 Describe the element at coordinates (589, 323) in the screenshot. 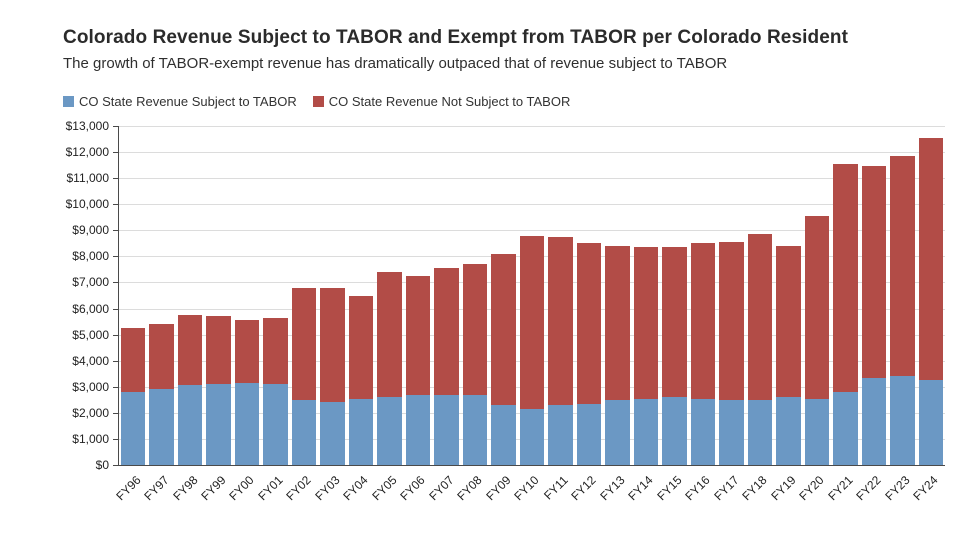

I see `bar-segment-not-subject-fy12` at that location.